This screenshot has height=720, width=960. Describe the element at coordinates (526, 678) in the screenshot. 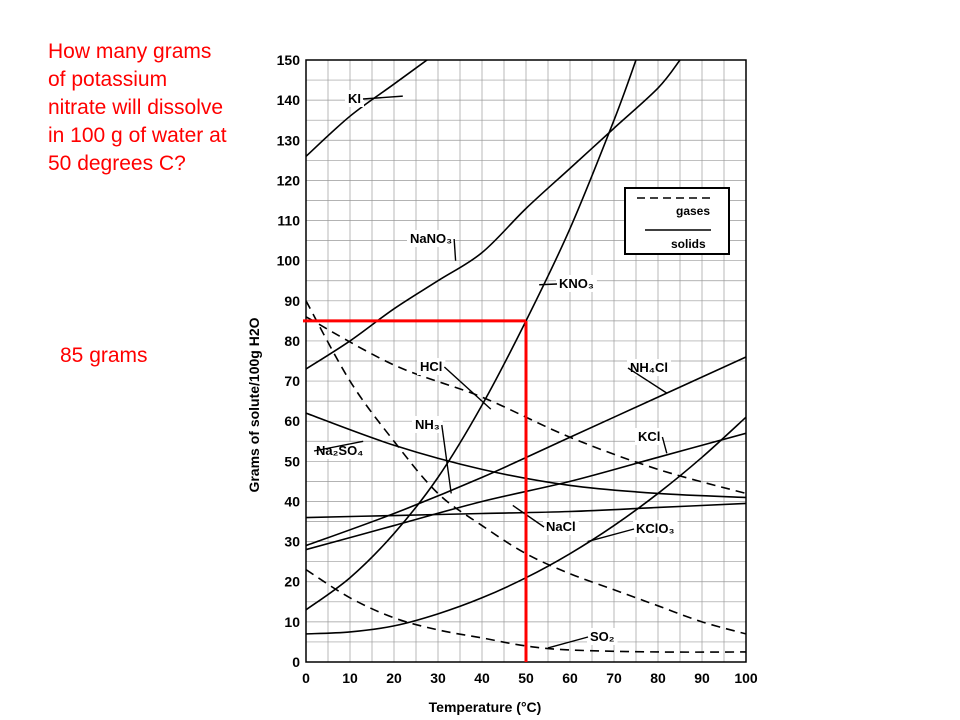

I see `x-tick-label: 50` at that location.